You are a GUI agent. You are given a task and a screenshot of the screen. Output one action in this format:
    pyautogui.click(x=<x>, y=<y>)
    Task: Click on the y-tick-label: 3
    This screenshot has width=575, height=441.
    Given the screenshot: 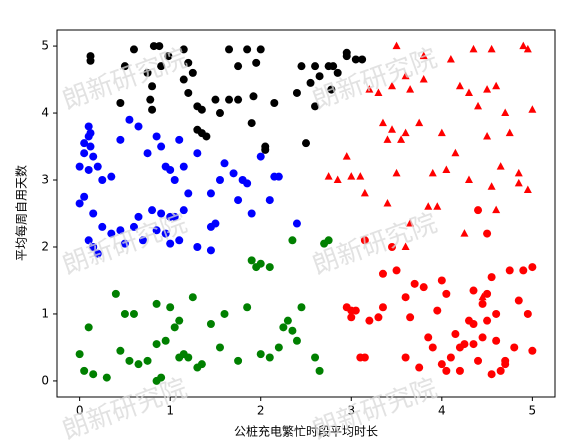 What is the action you would take?
    pyautogui.click(x=45, y=180)
    